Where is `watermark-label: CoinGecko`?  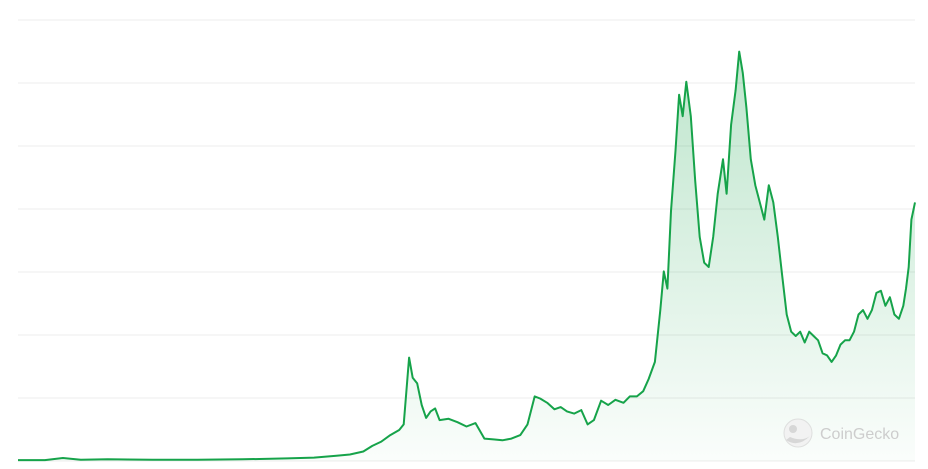 watermark-label: CoinGecko is located at coordinates (859, 434).